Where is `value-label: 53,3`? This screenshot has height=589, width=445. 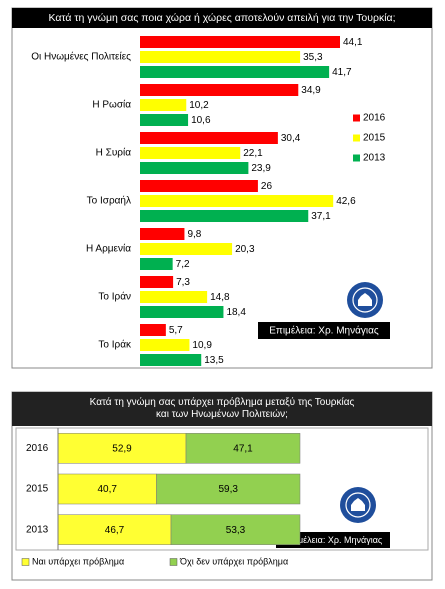 value-label: 53,3 is located at coordinates (236, 530).